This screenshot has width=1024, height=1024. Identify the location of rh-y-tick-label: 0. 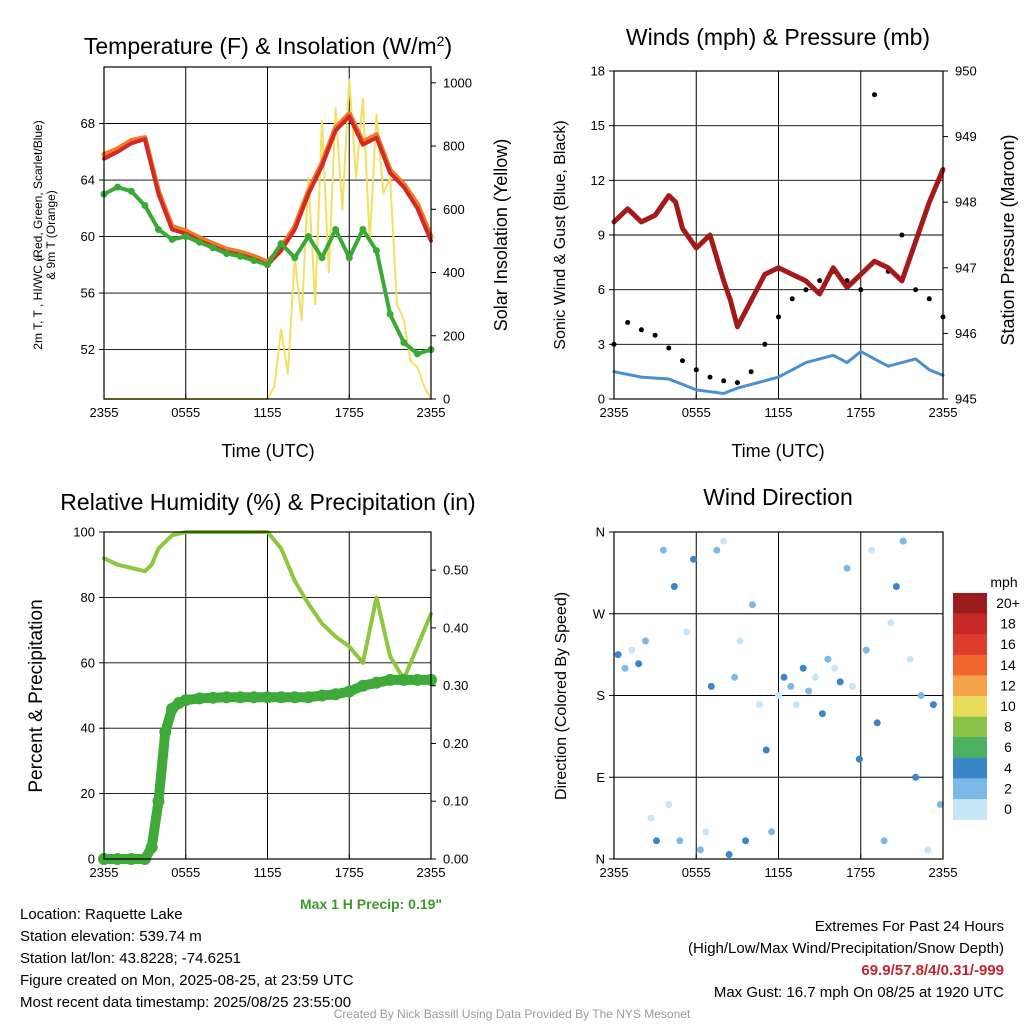
(91, 859).